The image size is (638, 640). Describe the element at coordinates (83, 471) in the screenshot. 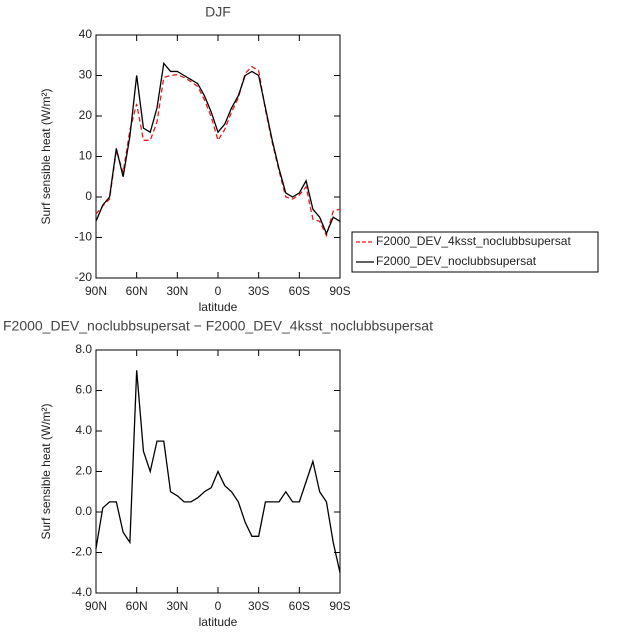

I see `y-tick-label: 2.0` at that location.